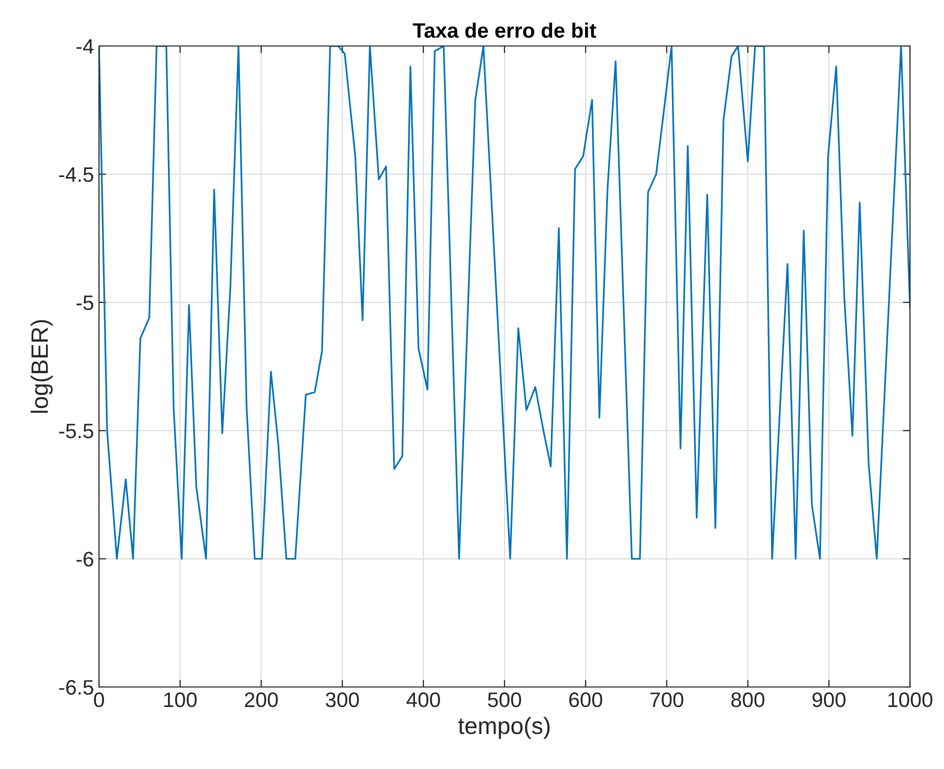  What do you see at coordinates (261, 700) in the screenshot?
I see `x-tick-label: 200` at bounding box center [261, 700].